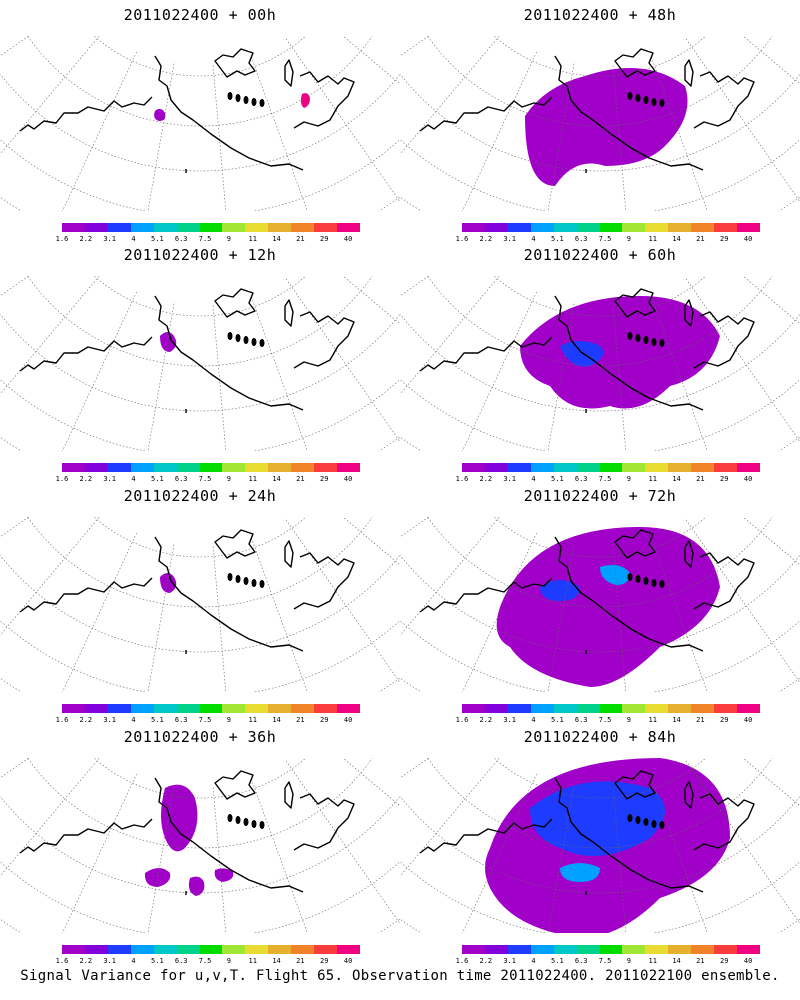 This screenshot has width=800, height=1000. I want to click on panel-title: 2011022400 + 36h, so click(200, 737).